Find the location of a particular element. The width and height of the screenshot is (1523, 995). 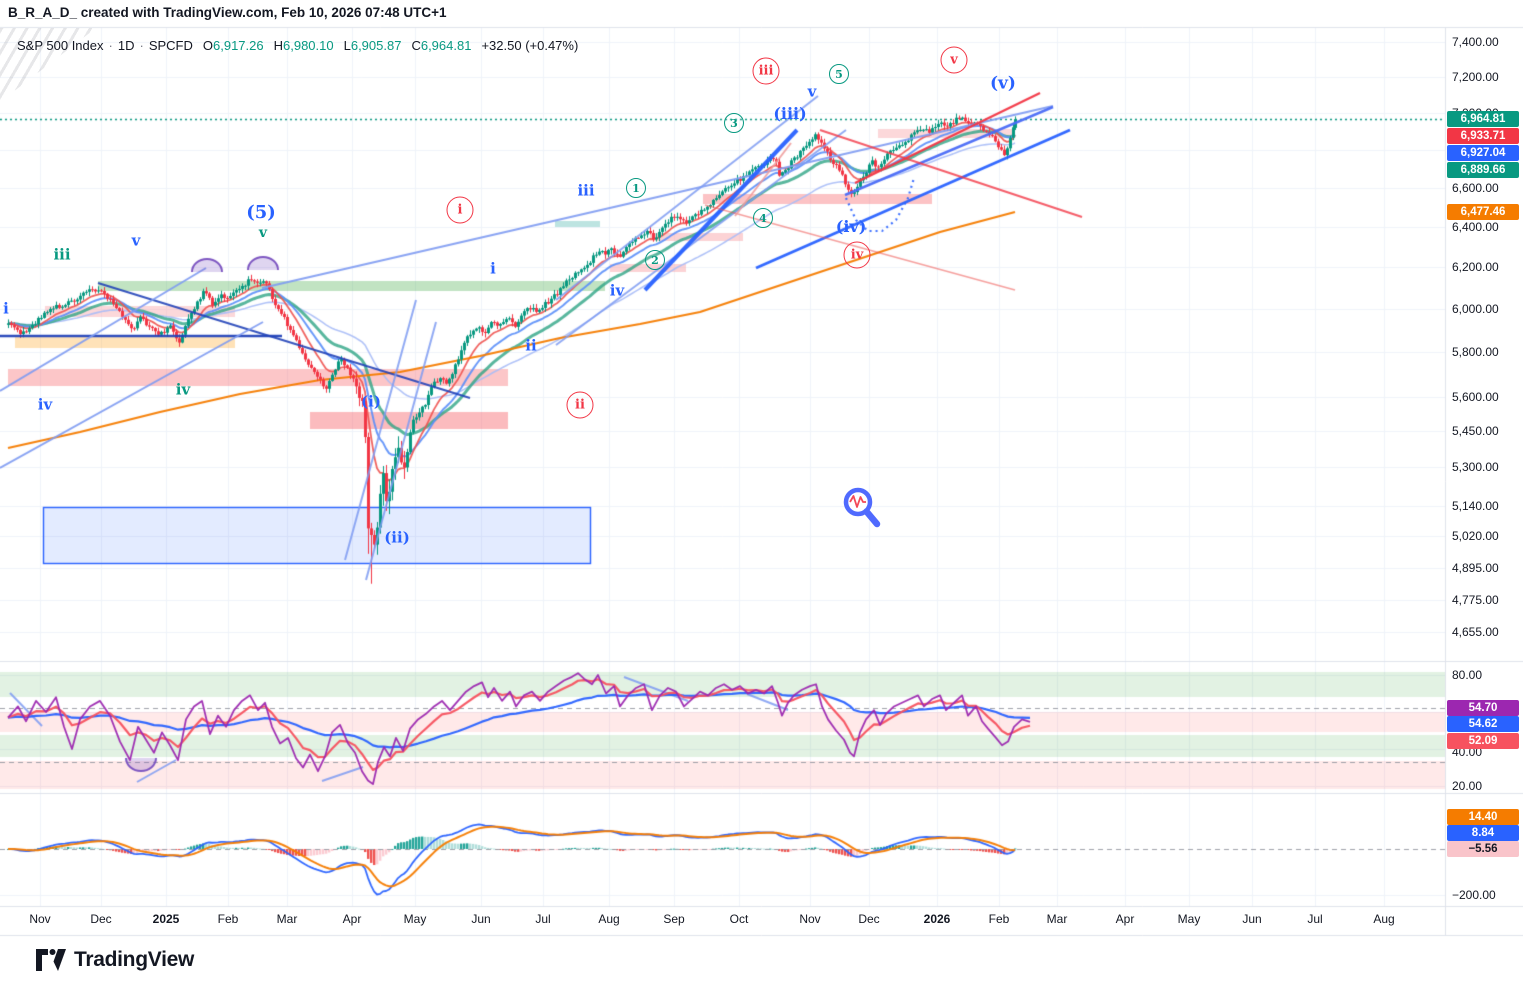

open-value: 6,917.26 is located at coordinates (238, 45).